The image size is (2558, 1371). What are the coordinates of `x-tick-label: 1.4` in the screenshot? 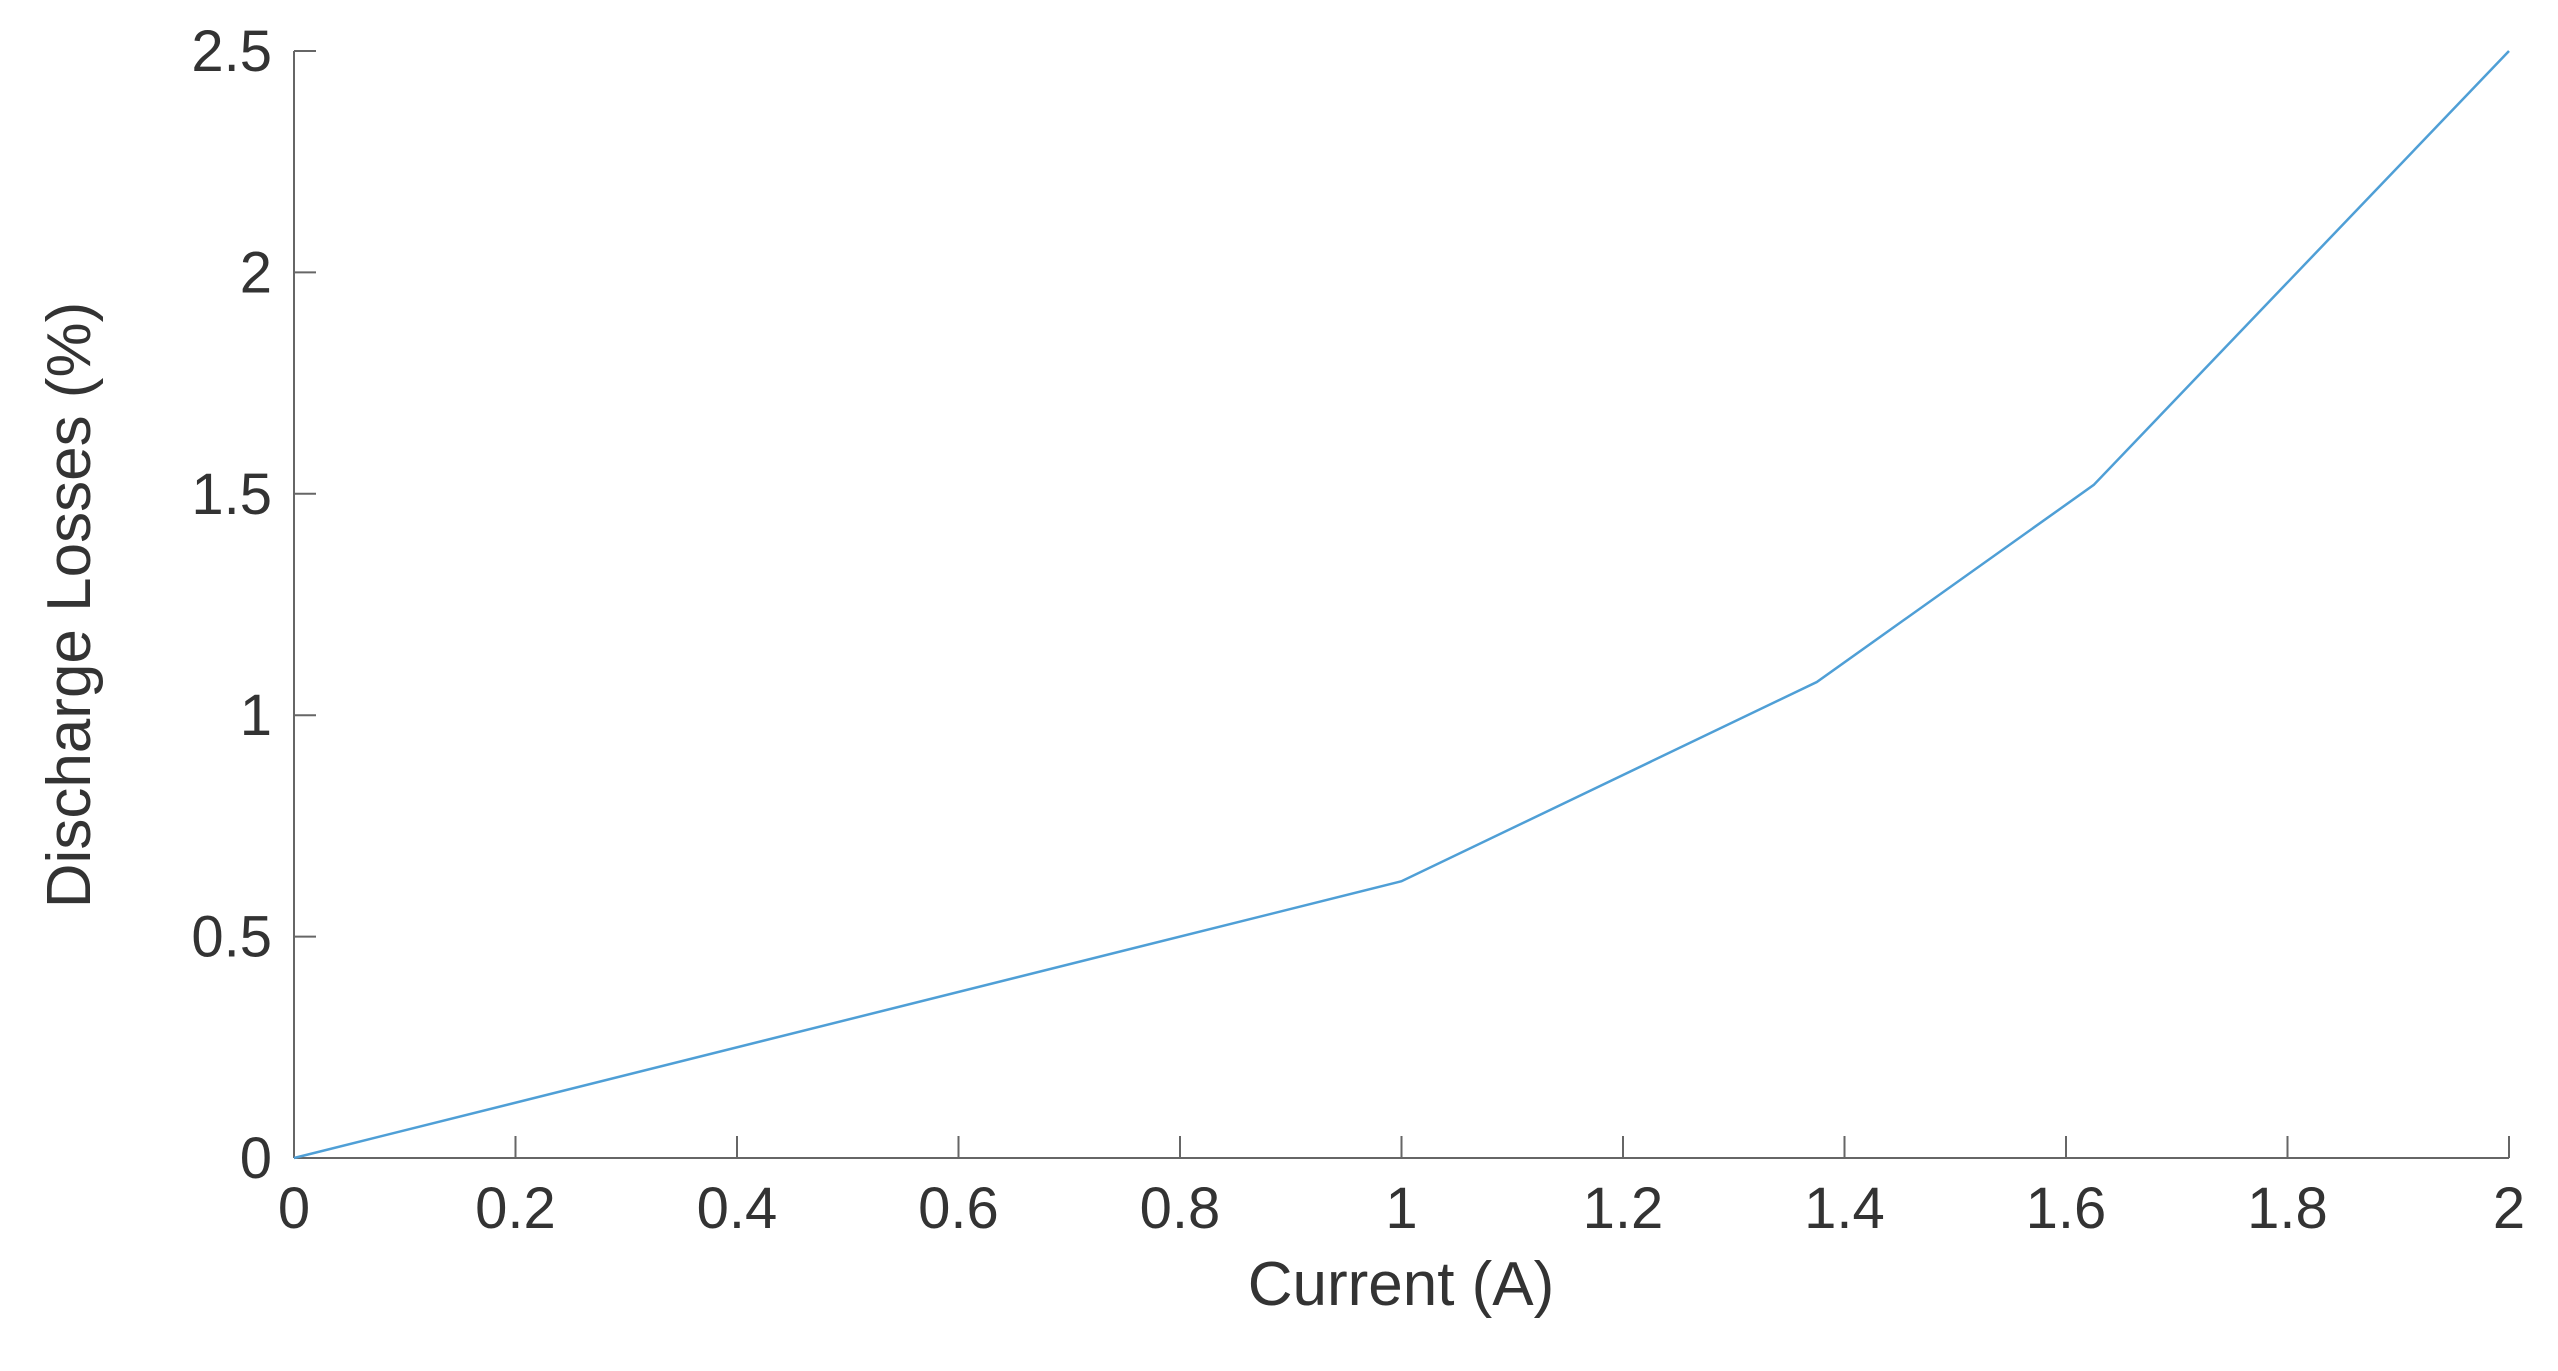 It's located at (1844, 1208).